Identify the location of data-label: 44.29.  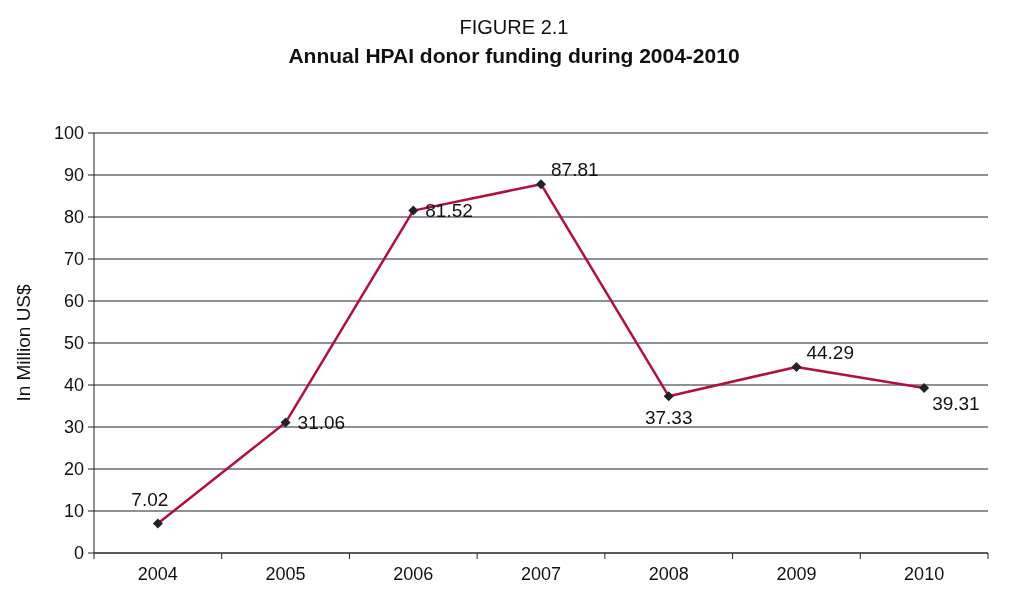
(830, 352).